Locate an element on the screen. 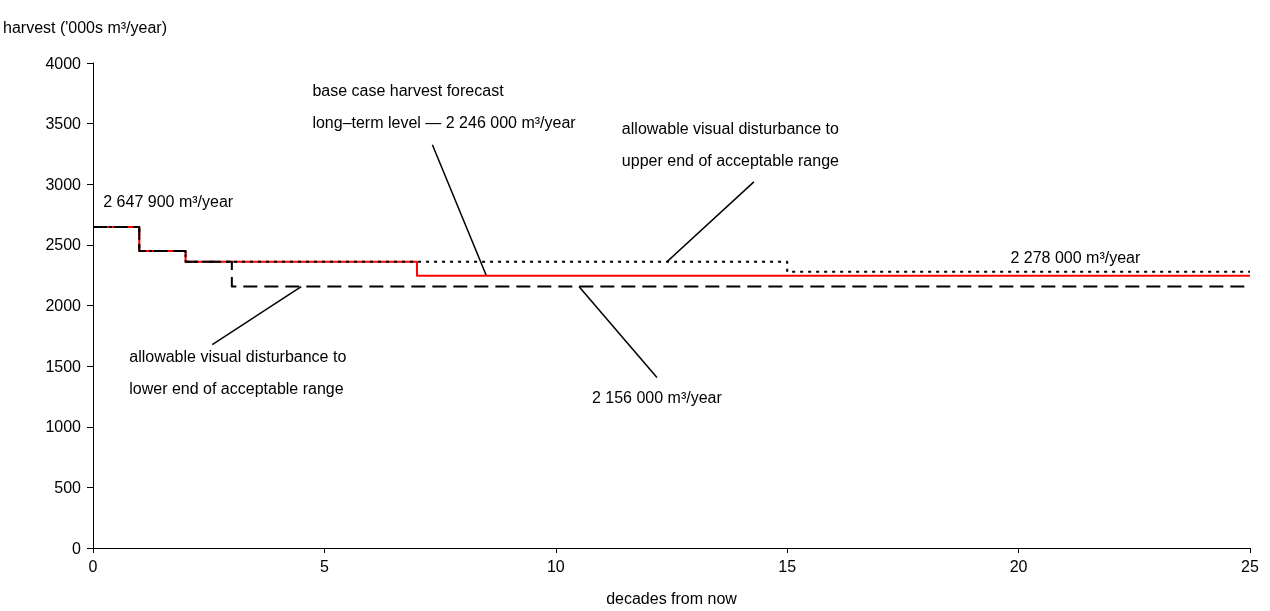  y-tick-label: 500 is located at coordinates (68, 487).